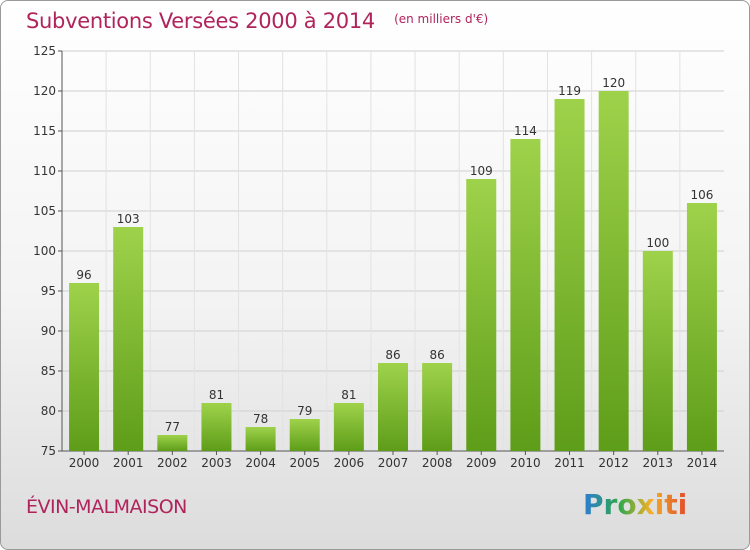 This screenshot has height=550, width=750. What do you see at coordinates (702, 463) in the screenshot?
I see `x-tick-label: 2014` at bounding box center [702, 463].